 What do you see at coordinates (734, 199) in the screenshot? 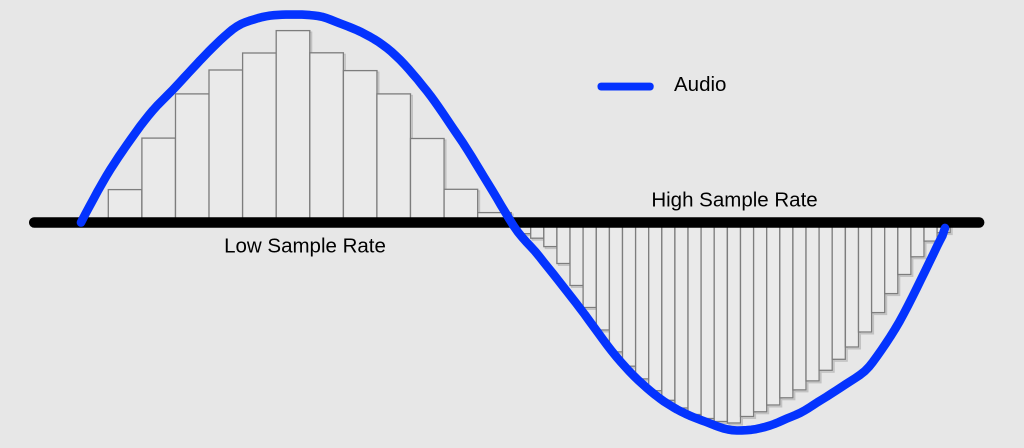
I see `svg-text: High Sample Rate` at bounding box center [734, 199].